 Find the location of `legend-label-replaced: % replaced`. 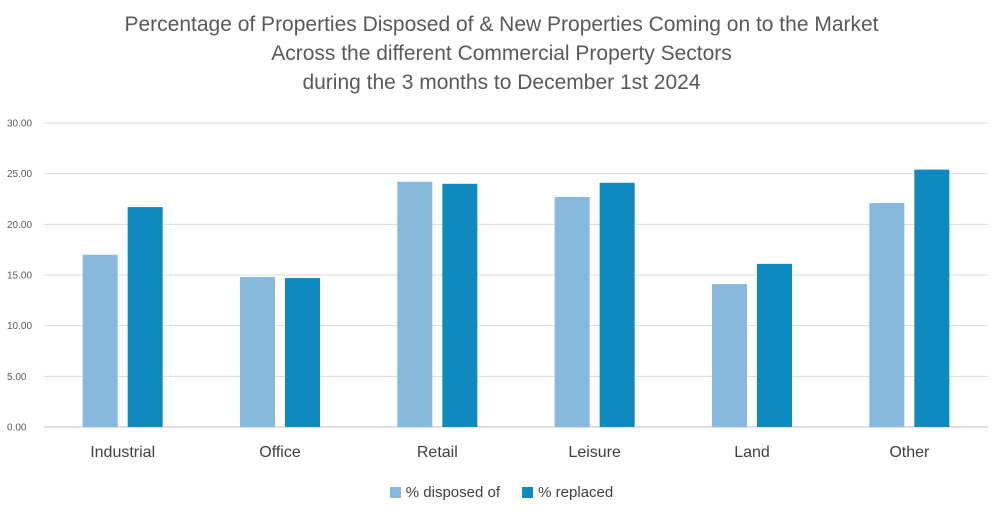

legend-label-replaced: % replaced is located at coordinates (576, 492).